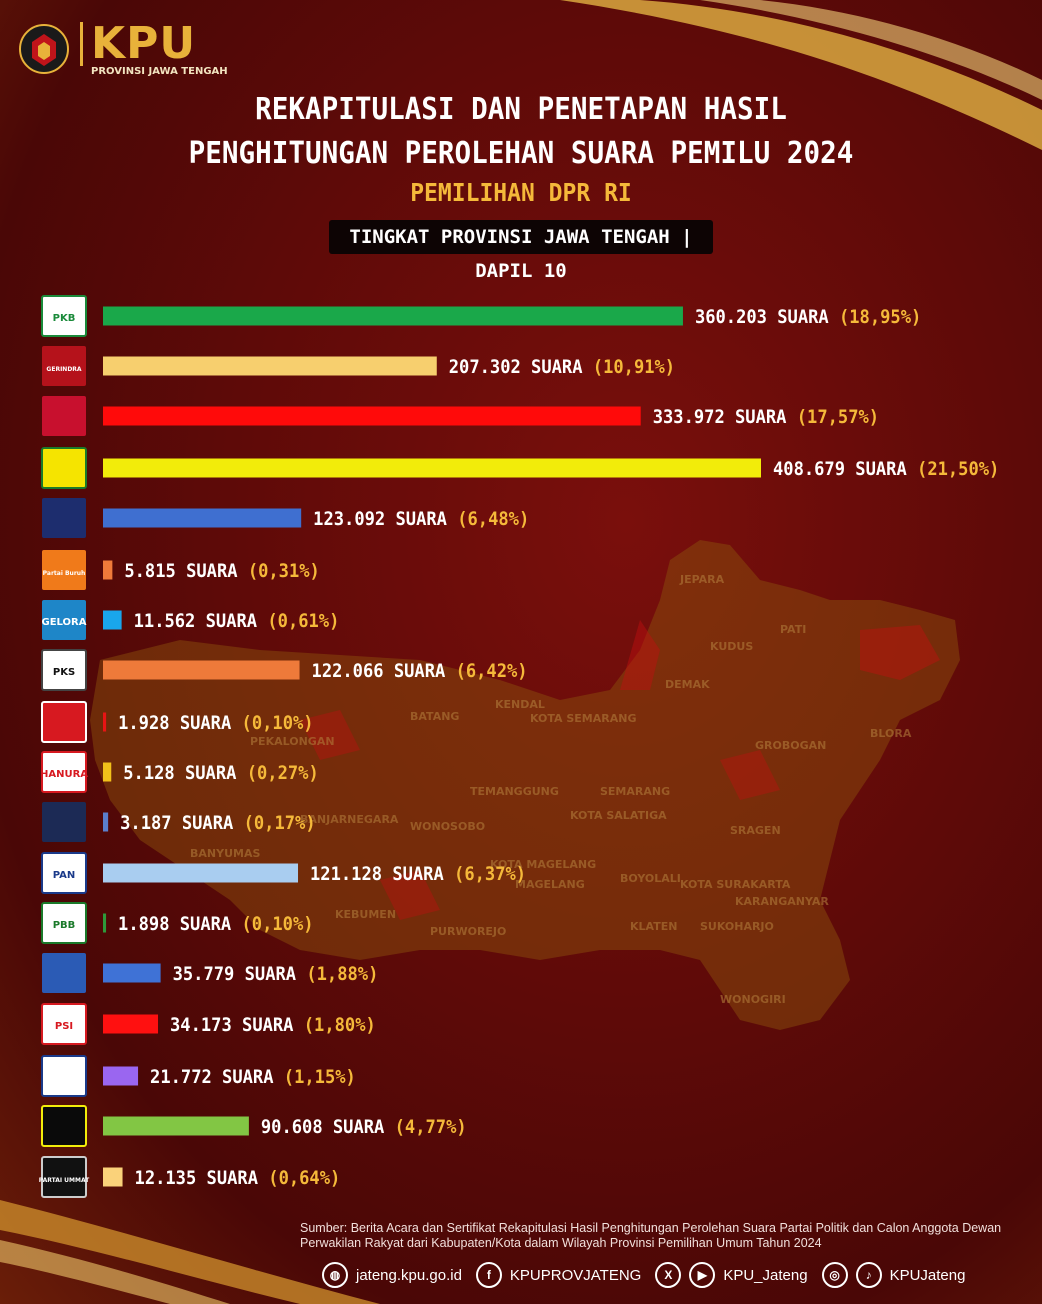 The height and width of the screenshot is (1304, 1042). I want to click on instagram-tiktok-link: KPUJateng, so click(927, 1275).